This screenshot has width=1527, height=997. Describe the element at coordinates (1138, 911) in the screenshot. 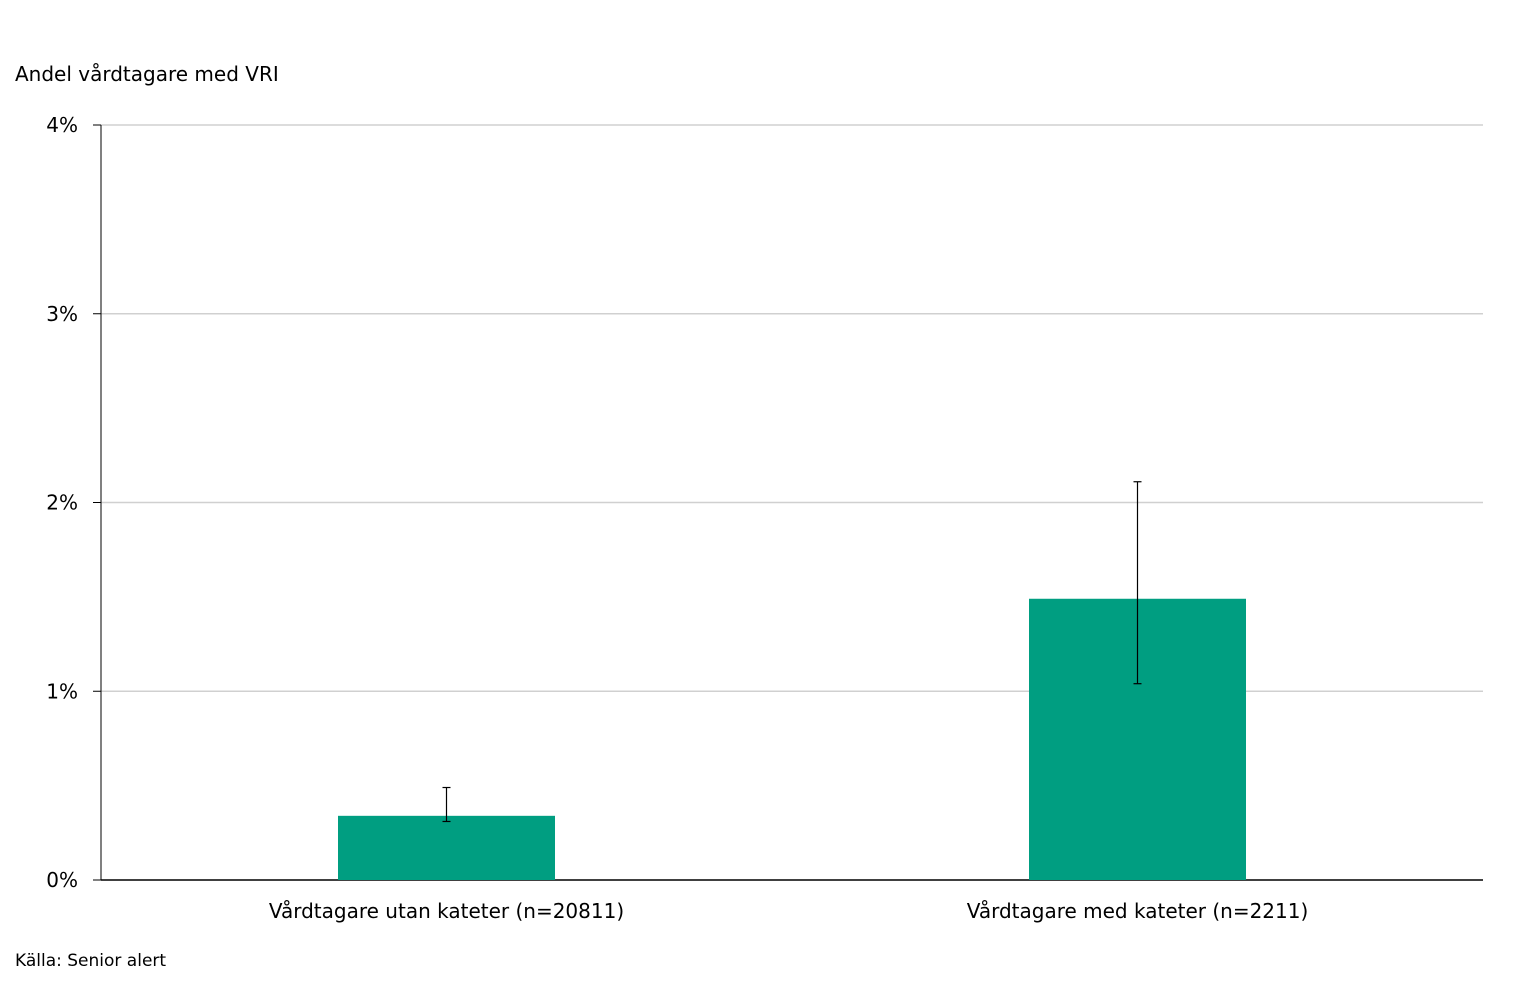

I see `x-tick-label: Vårdtagare med kateter (n=2211)` at that location.